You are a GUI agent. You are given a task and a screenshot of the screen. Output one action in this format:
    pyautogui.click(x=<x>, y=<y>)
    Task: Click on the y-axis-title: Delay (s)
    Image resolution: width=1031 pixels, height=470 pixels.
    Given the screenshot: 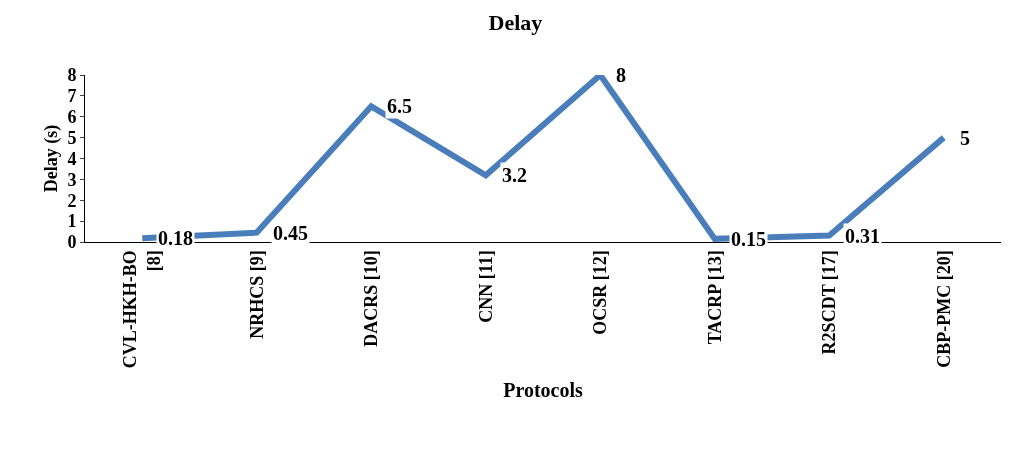 What is the action you would take?
    pyautogui.click(x=51, y=158)
    